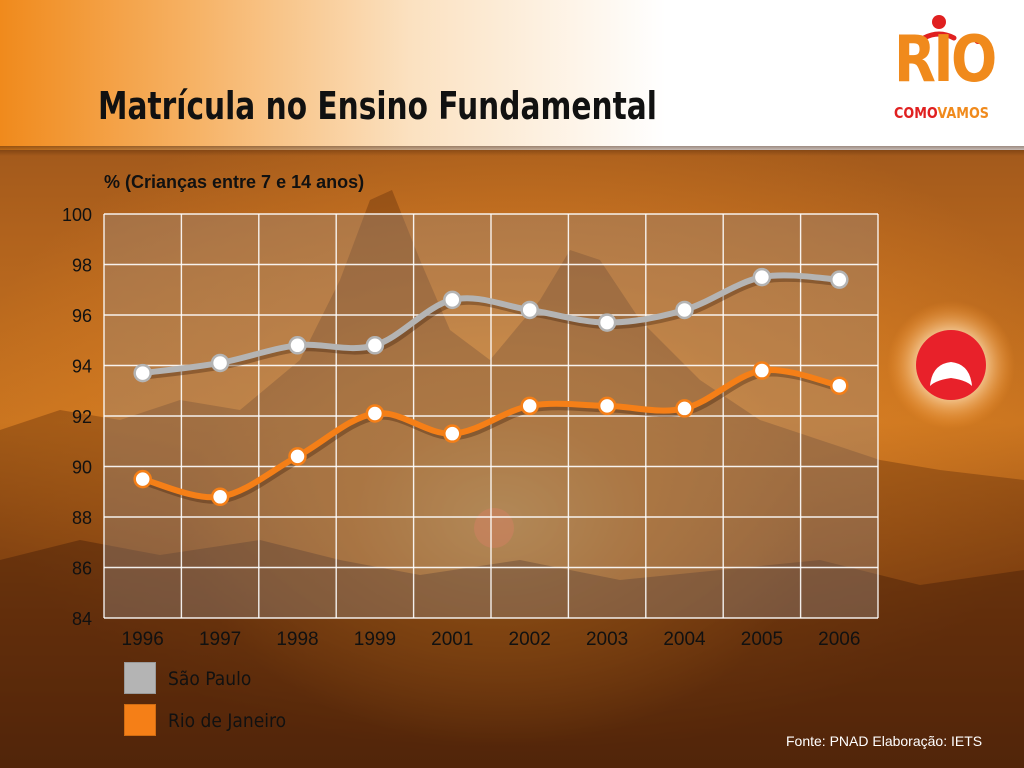 The width and height of the screenshot is (1024, 768). What do you see at coordinates (227, 721) in the screenshot?
I see `legend-label-rio-de-janeiro: Rio de Janeiro` at bounding box center [227, 721].